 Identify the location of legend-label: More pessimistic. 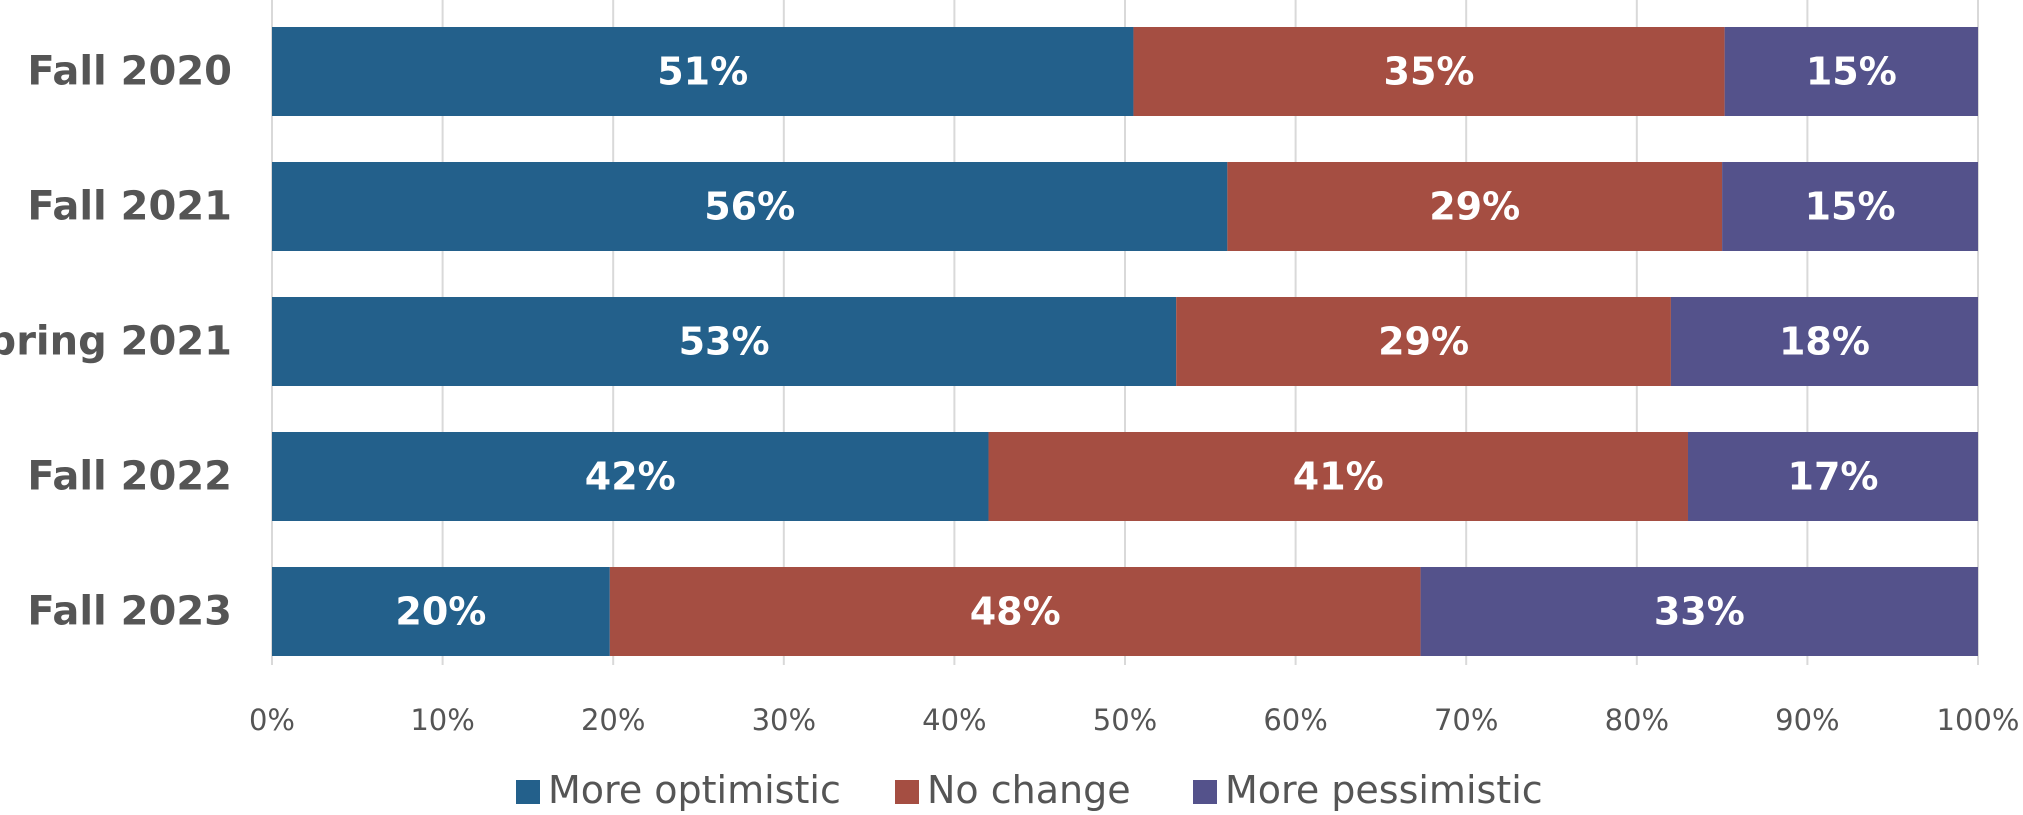
(1384, 790).